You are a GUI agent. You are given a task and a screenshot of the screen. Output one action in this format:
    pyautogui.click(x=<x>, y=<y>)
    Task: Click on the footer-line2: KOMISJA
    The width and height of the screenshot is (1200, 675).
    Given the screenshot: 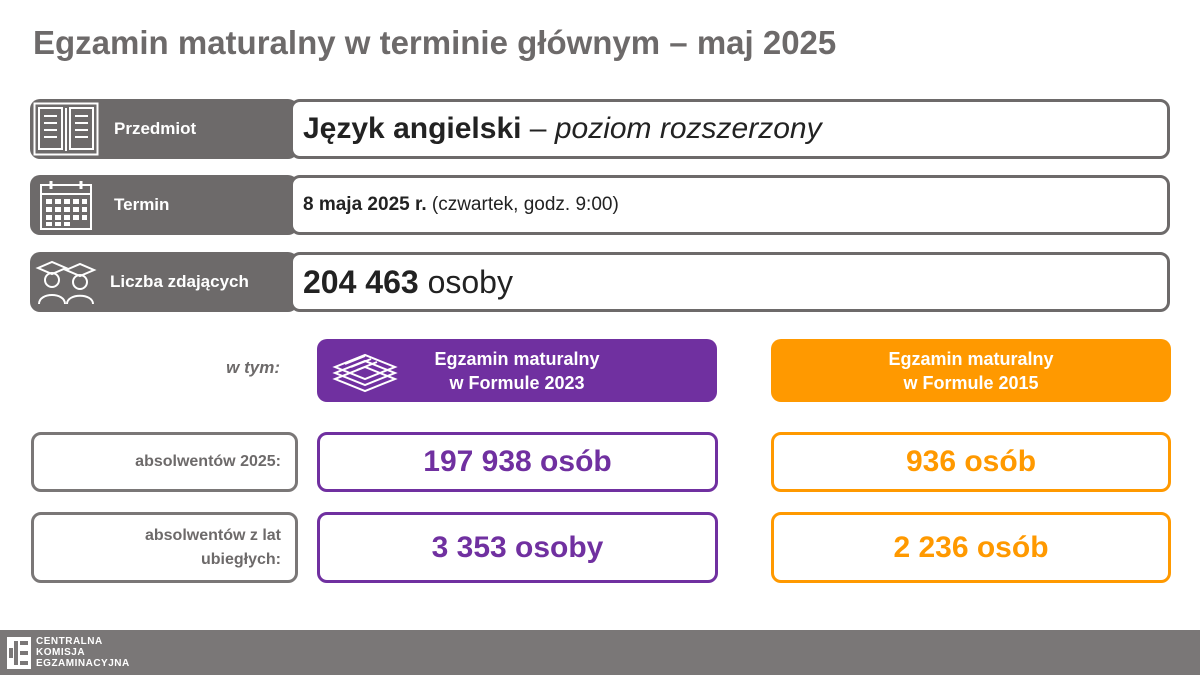 What is the action you would take?
    pyautogui.click(x=61, y=652)
    